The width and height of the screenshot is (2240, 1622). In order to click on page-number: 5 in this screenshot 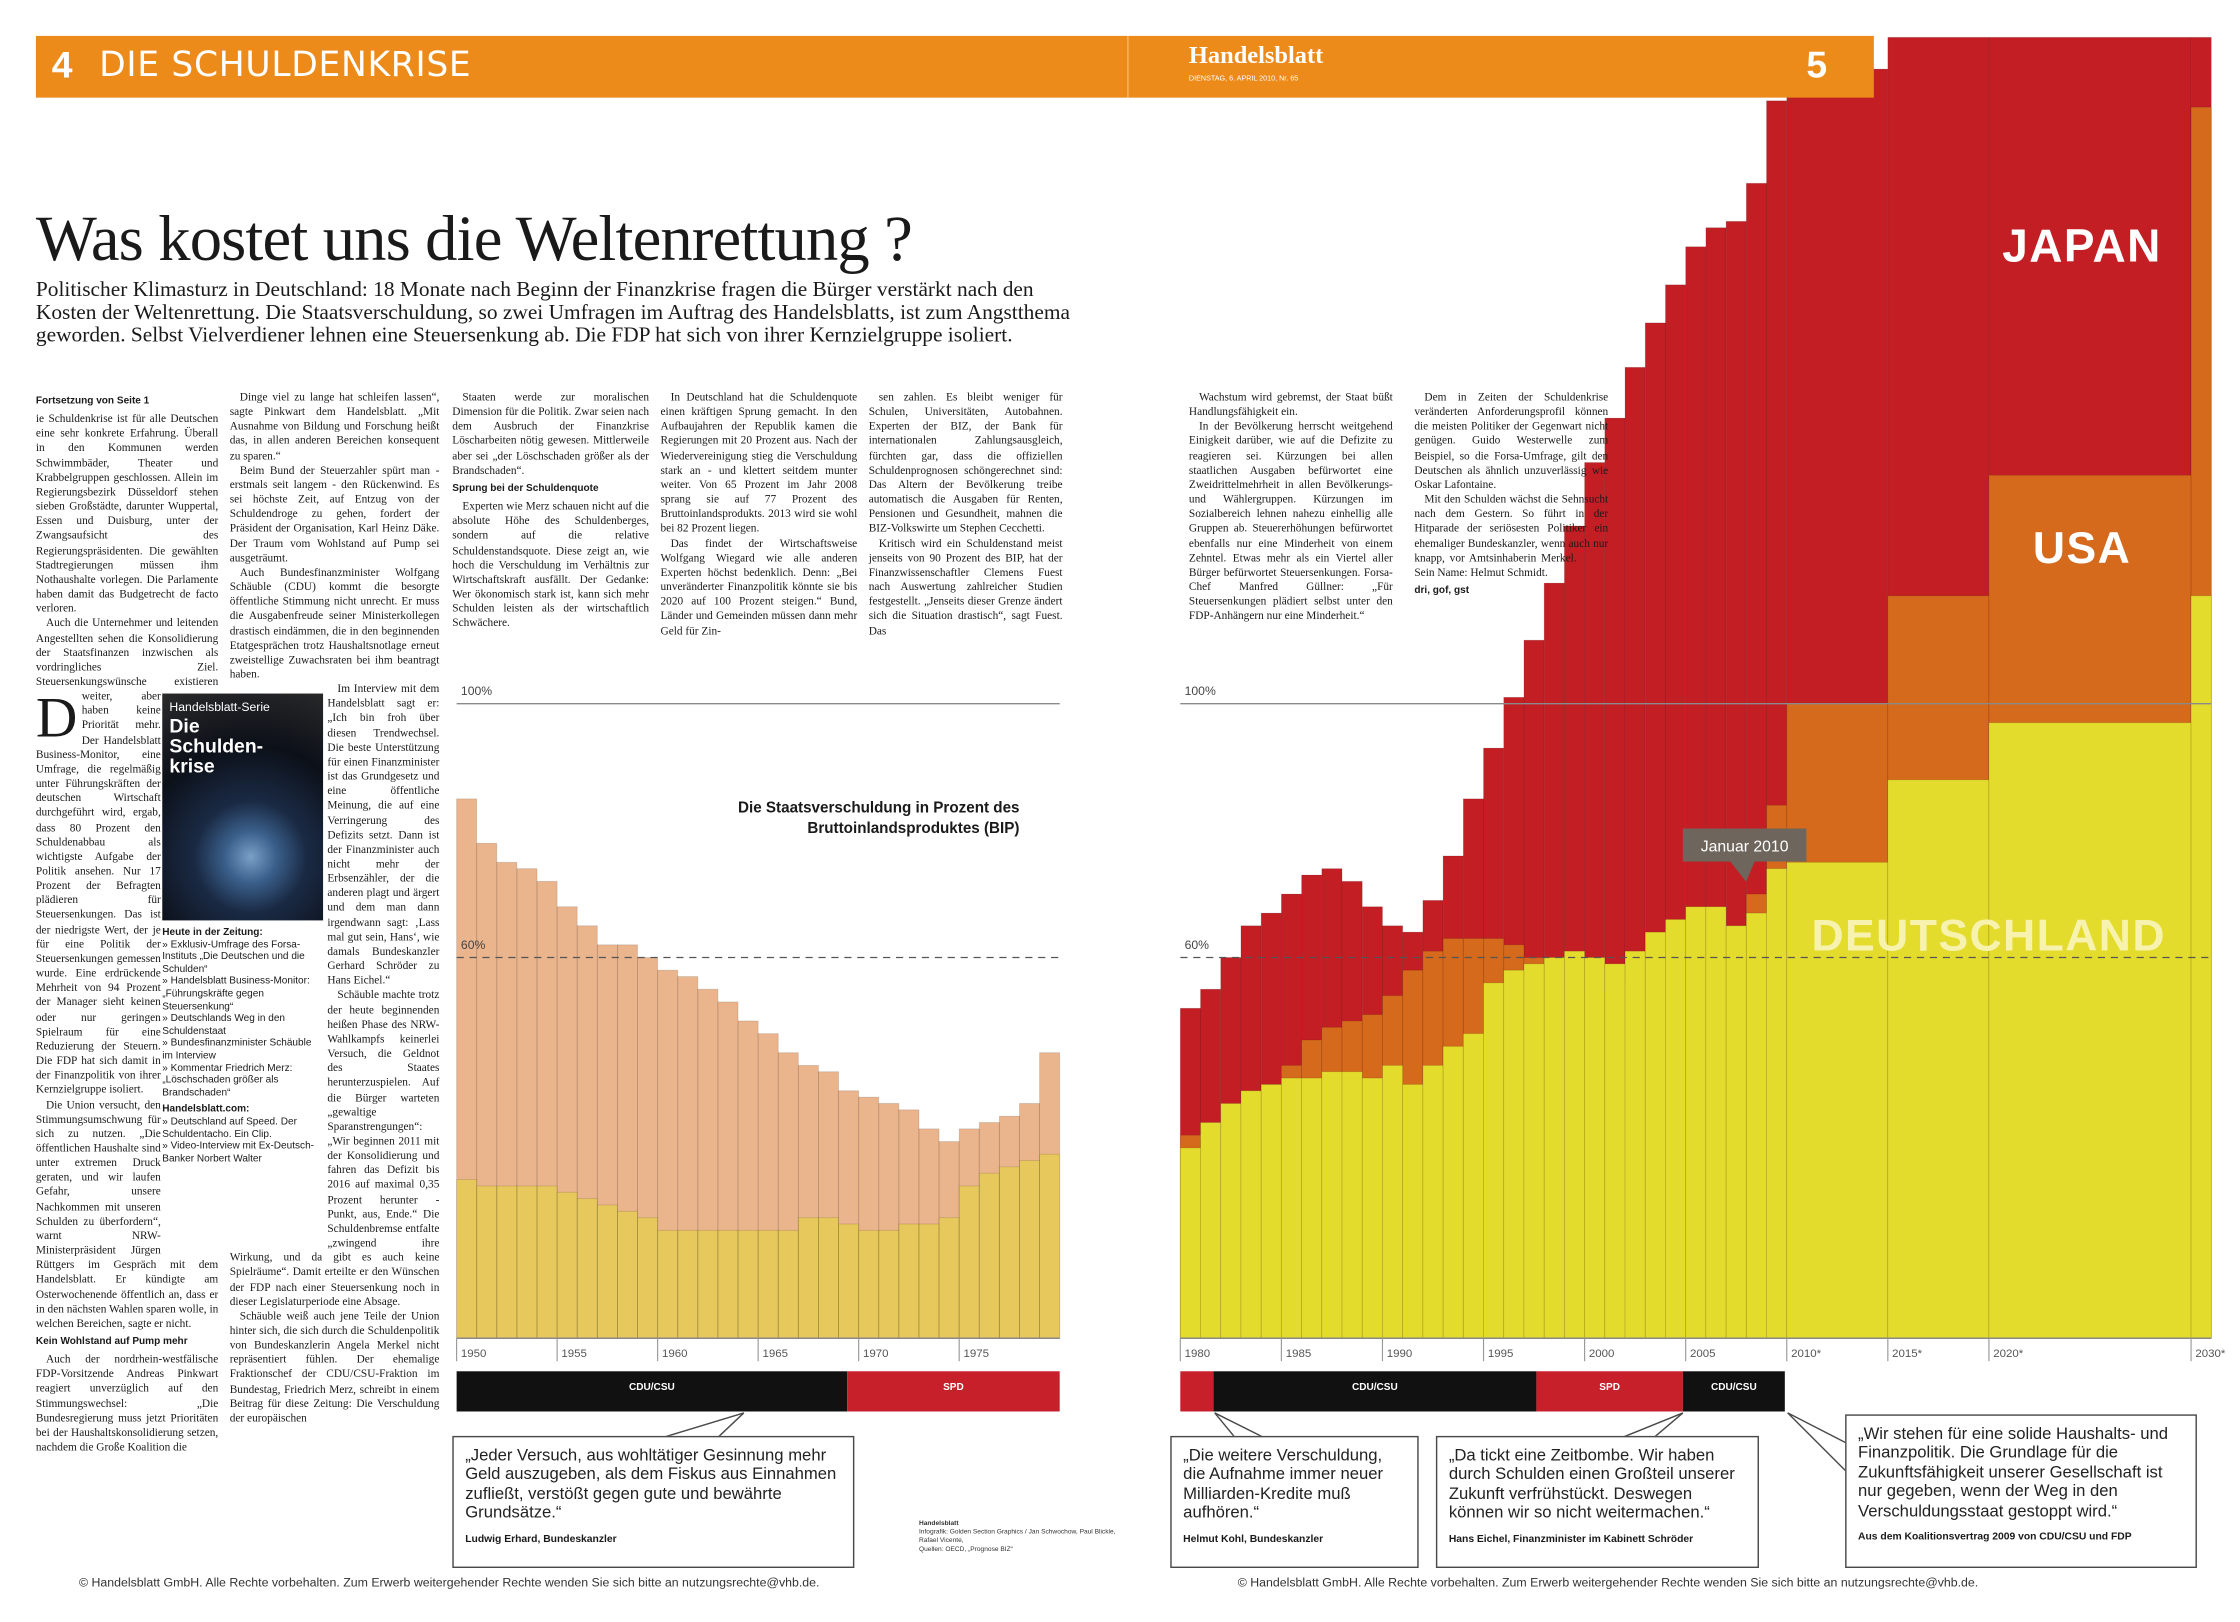, I will do `click(1817, 65)`.